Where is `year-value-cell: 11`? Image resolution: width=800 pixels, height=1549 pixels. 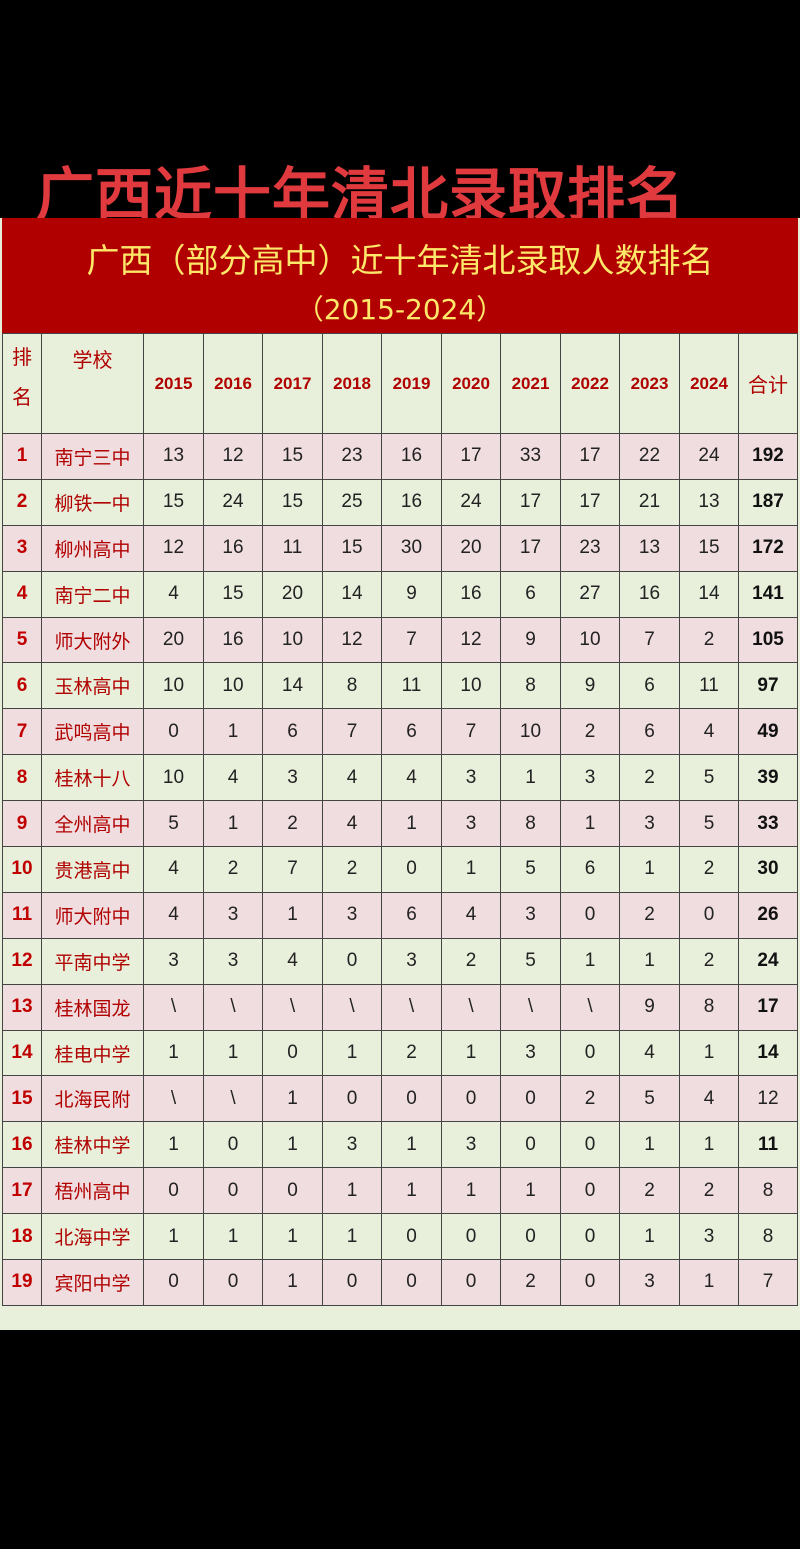 year-value-cell: 11 is located at coordinates (292, 548).